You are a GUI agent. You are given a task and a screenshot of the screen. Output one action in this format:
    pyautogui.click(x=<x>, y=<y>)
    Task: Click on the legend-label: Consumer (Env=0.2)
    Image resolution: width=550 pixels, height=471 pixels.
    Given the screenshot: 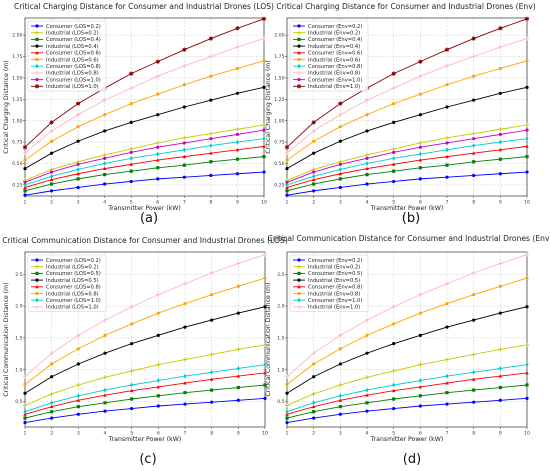 What is the action you would take?
    pyautogui.click(x=335, y=27)
    